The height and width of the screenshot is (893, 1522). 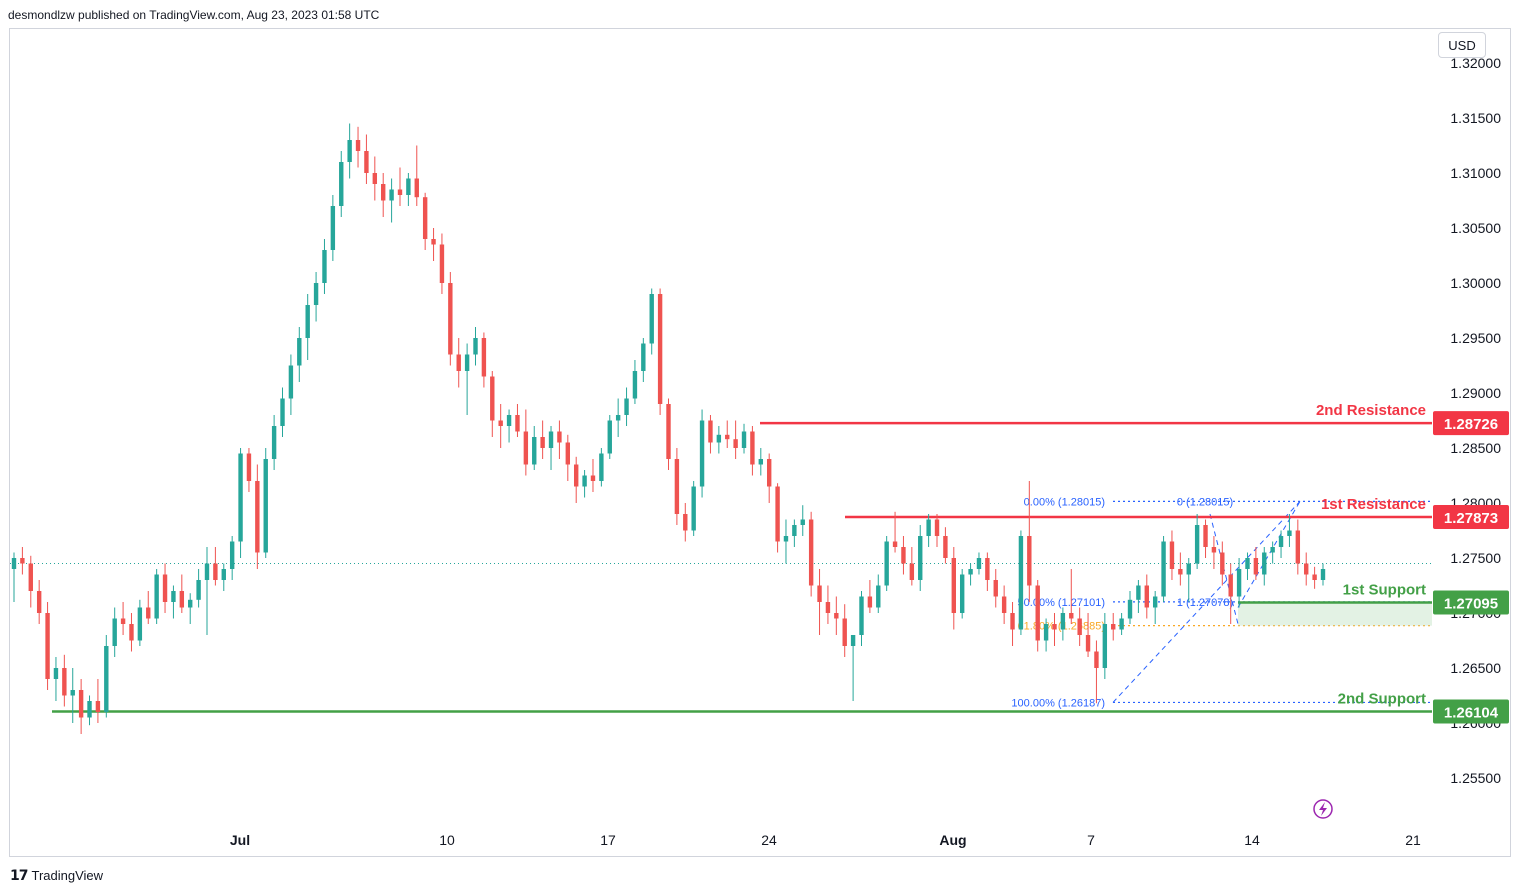 I want to click on price-tick-label: 1.31500, so click(x=1475, y=118).